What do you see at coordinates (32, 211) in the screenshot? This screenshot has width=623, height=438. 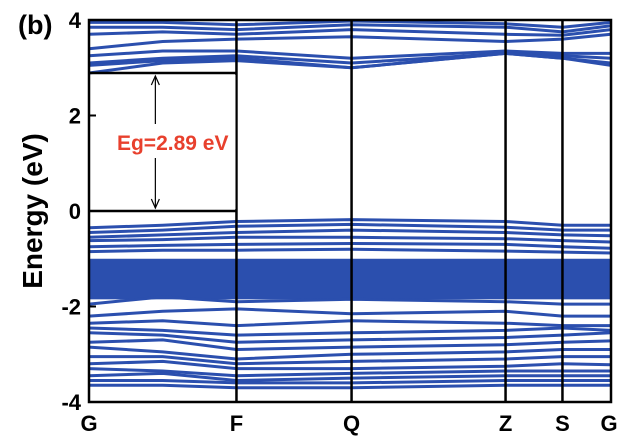 I see `y-axis-label: Energy (eV)` at bounding box center [32, 211].